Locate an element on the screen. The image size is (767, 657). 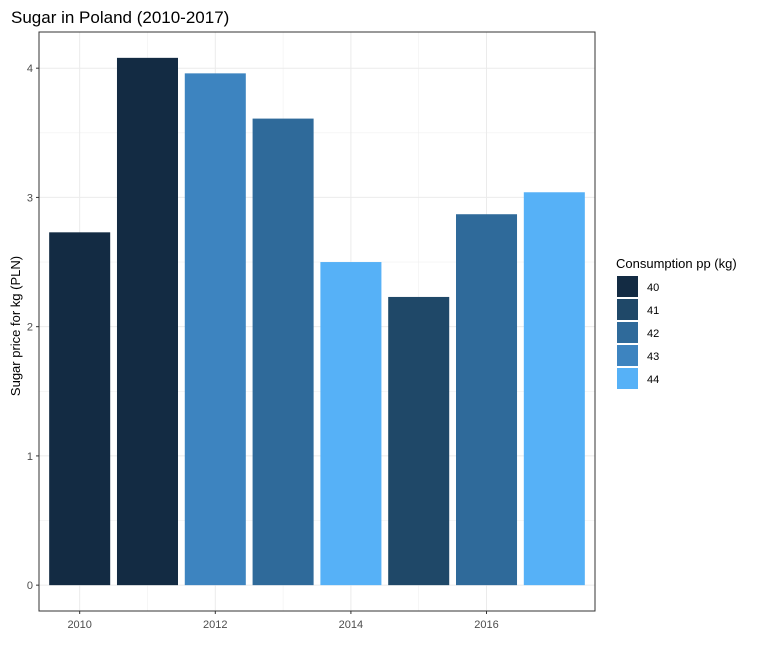
y-axis-ticks: 0 1 2 3 4 is located at coordinates (33, 327).